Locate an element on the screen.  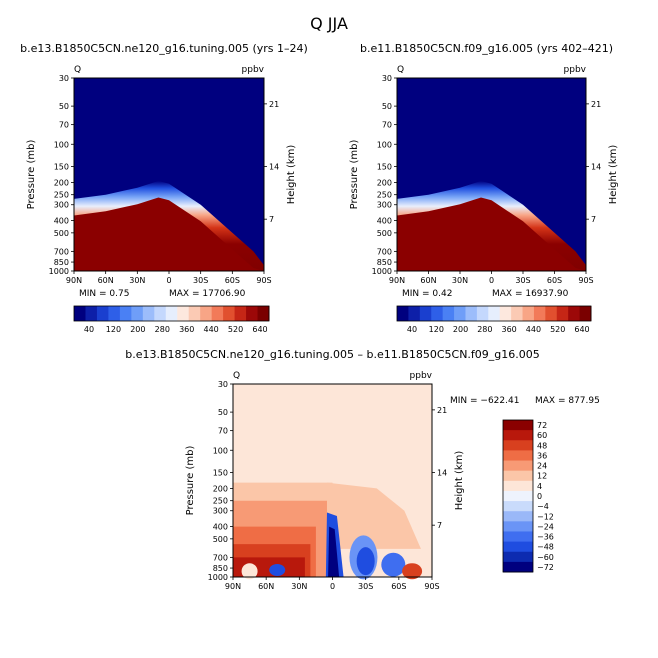
min-label: MIN = 0.75 is located at coordinates (104, 294).